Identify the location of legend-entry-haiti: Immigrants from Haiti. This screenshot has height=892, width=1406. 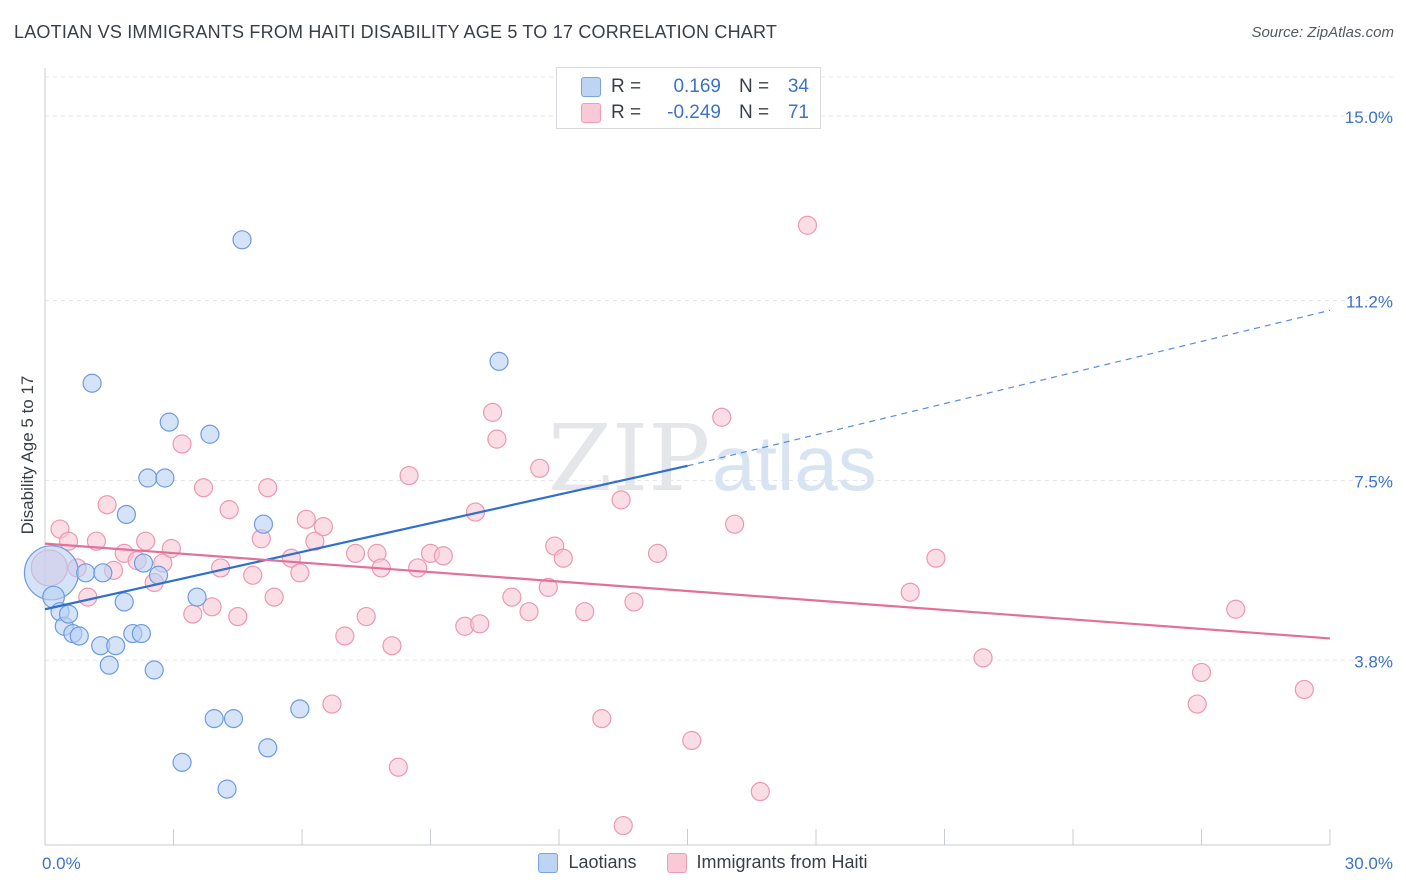
(767, 862).